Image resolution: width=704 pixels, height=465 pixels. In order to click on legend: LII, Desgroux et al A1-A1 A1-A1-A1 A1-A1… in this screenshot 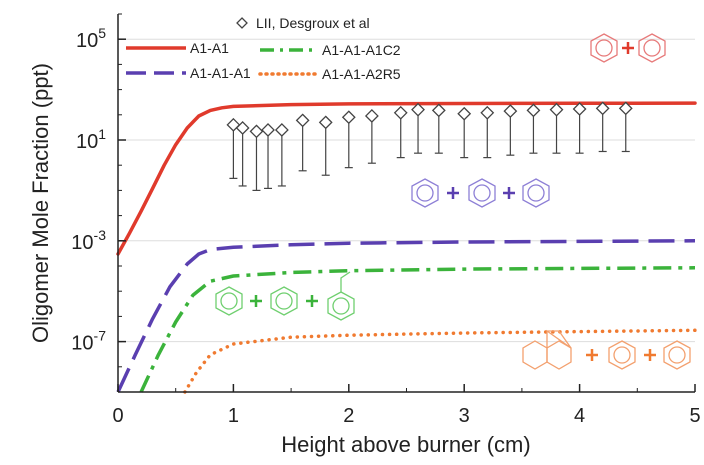, I will do `click(263, 48)`.